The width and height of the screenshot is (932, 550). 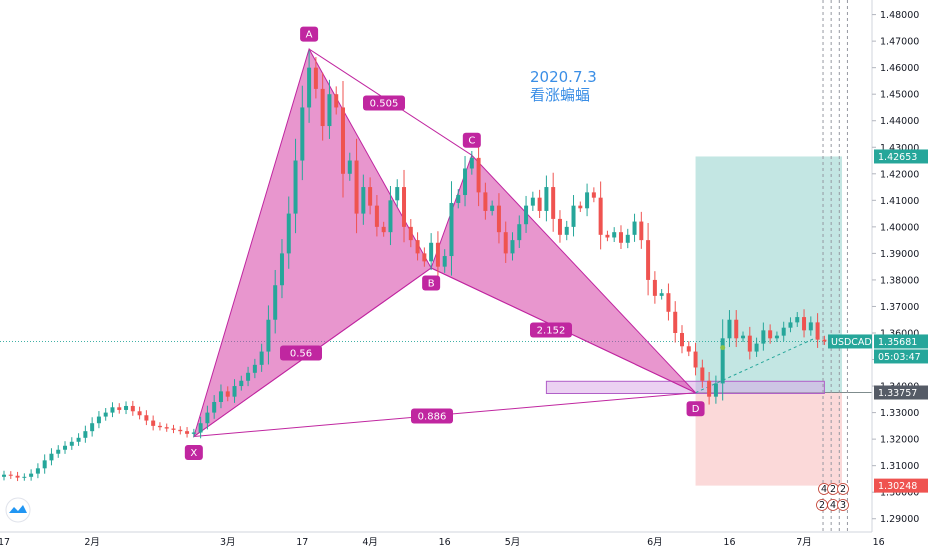 What do you see at coordinates (899, 280) in the screenshot?
I see `price-tick-label: 1.38000` at bounding box center [899, 280].